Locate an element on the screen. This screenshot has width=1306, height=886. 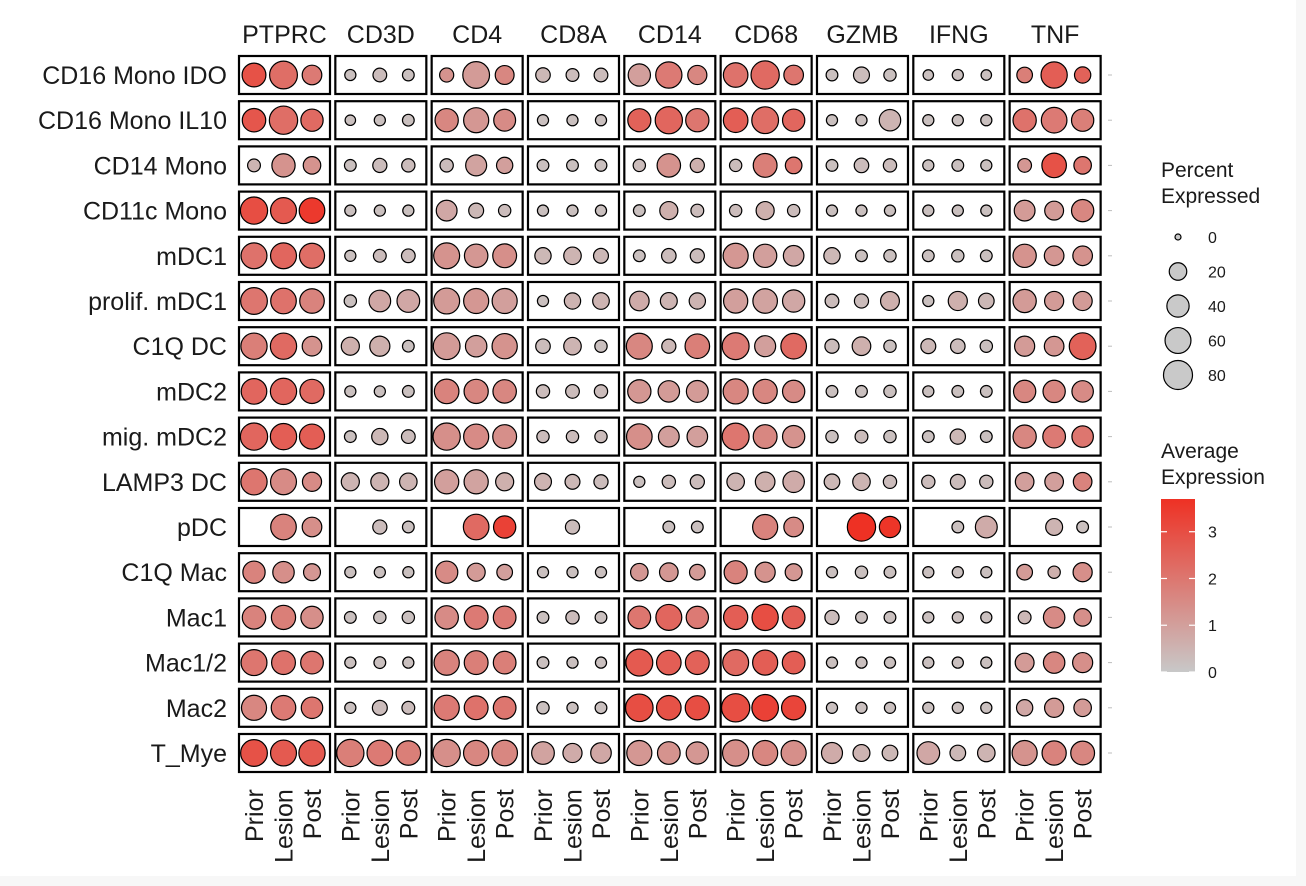
dot-cd14-mono-ptprc-prior is located at coordinates (254, 165).